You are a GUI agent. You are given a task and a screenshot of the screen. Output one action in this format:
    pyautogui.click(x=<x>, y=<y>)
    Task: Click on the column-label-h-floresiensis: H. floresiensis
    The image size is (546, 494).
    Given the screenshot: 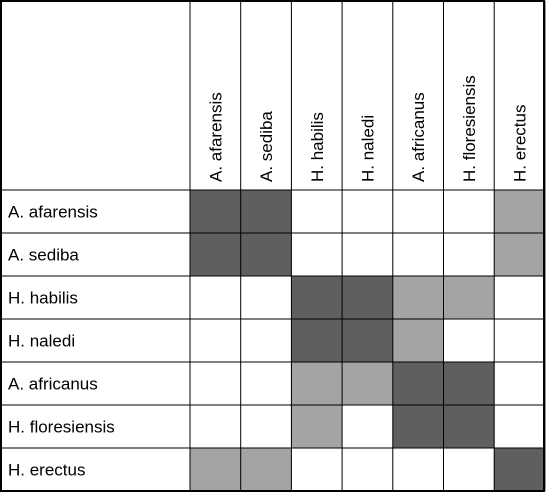 What is the action you would take?
    pyautogui.click(x=469, y=128)
    